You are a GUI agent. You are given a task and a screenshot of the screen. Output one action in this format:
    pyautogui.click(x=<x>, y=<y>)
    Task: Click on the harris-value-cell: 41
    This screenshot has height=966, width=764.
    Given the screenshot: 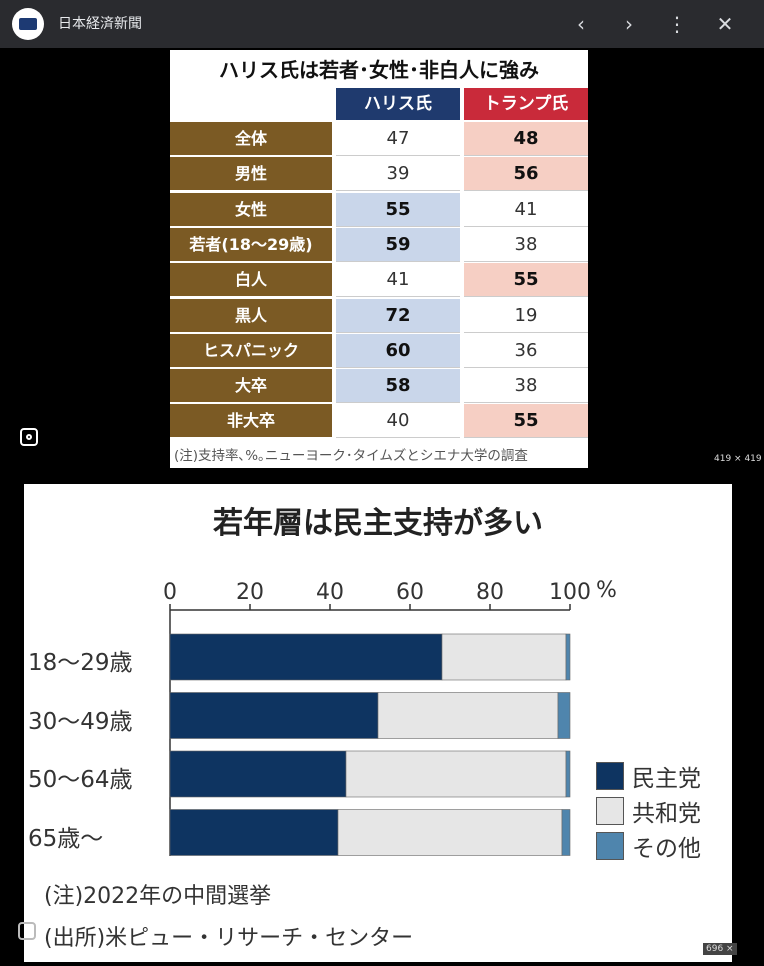 What is the action you would take?
    pyautogui.click(x=398, y=280)
    